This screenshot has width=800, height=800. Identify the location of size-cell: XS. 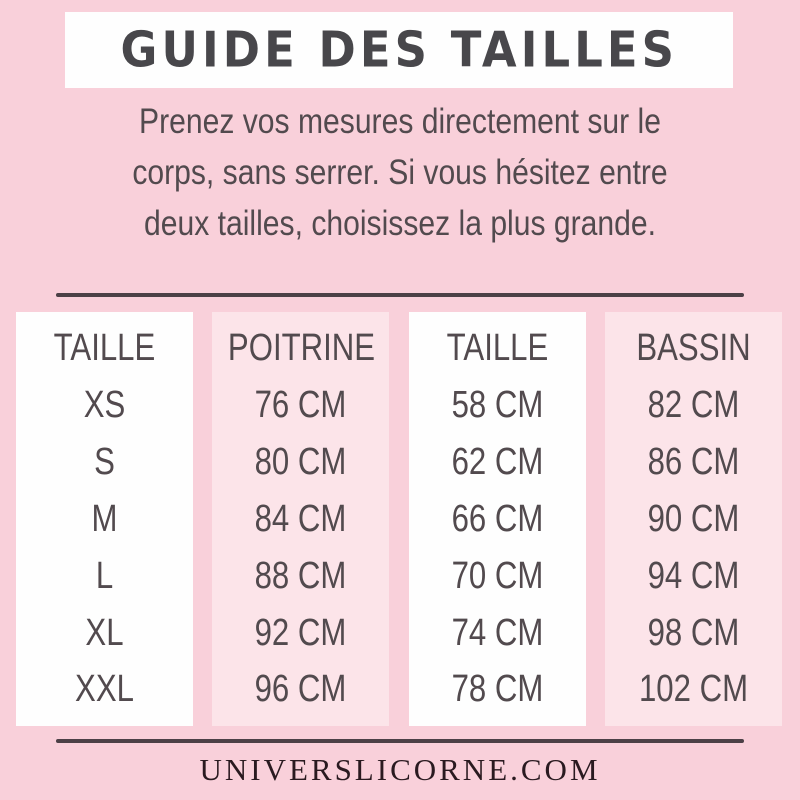
(104, 405).